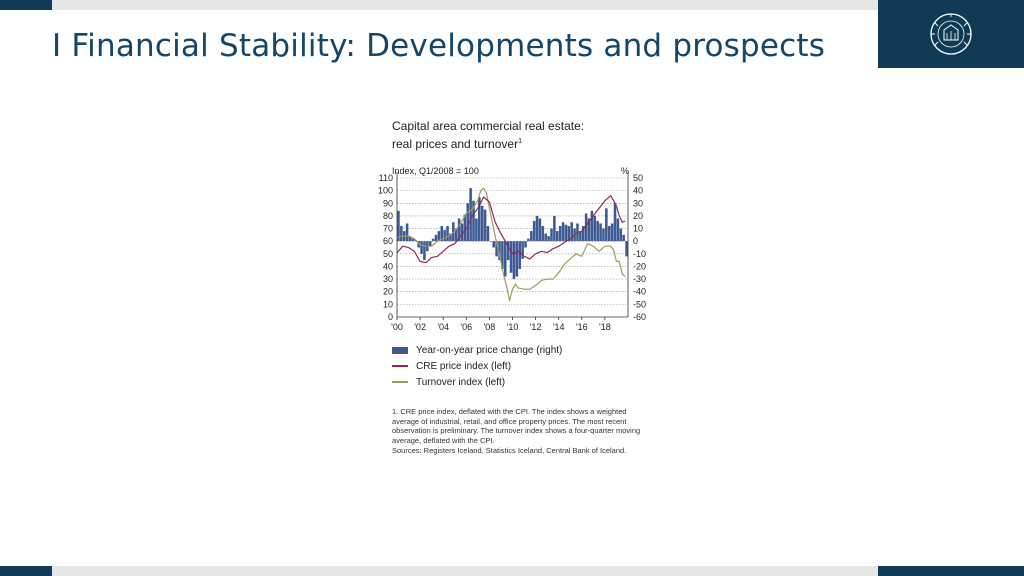  I want to click on legend-item-cre-index: CRE price index (left), so click(477, 366).